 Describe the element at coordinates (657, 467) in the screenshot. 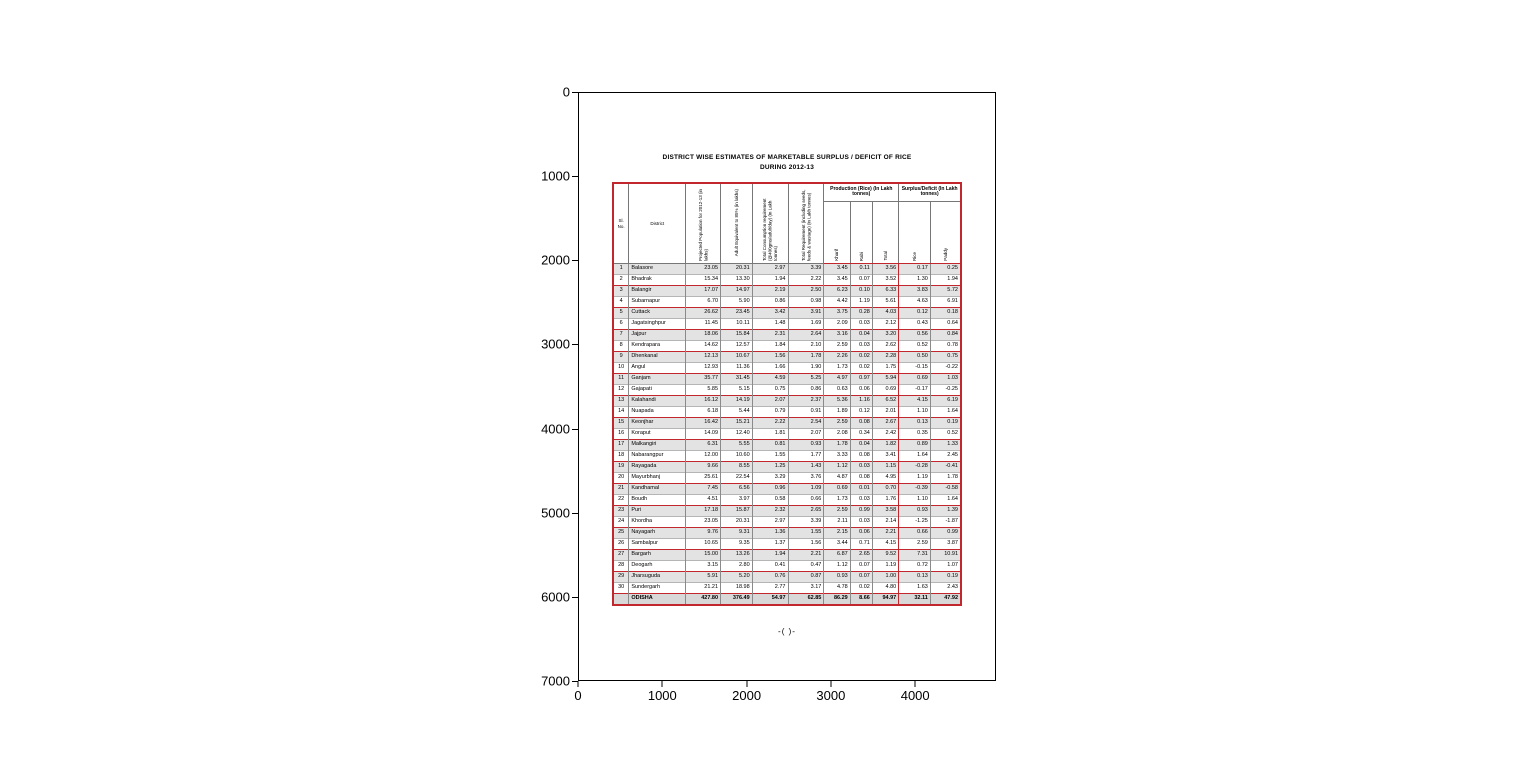

I see `cell-district: Rayagada` at that location.